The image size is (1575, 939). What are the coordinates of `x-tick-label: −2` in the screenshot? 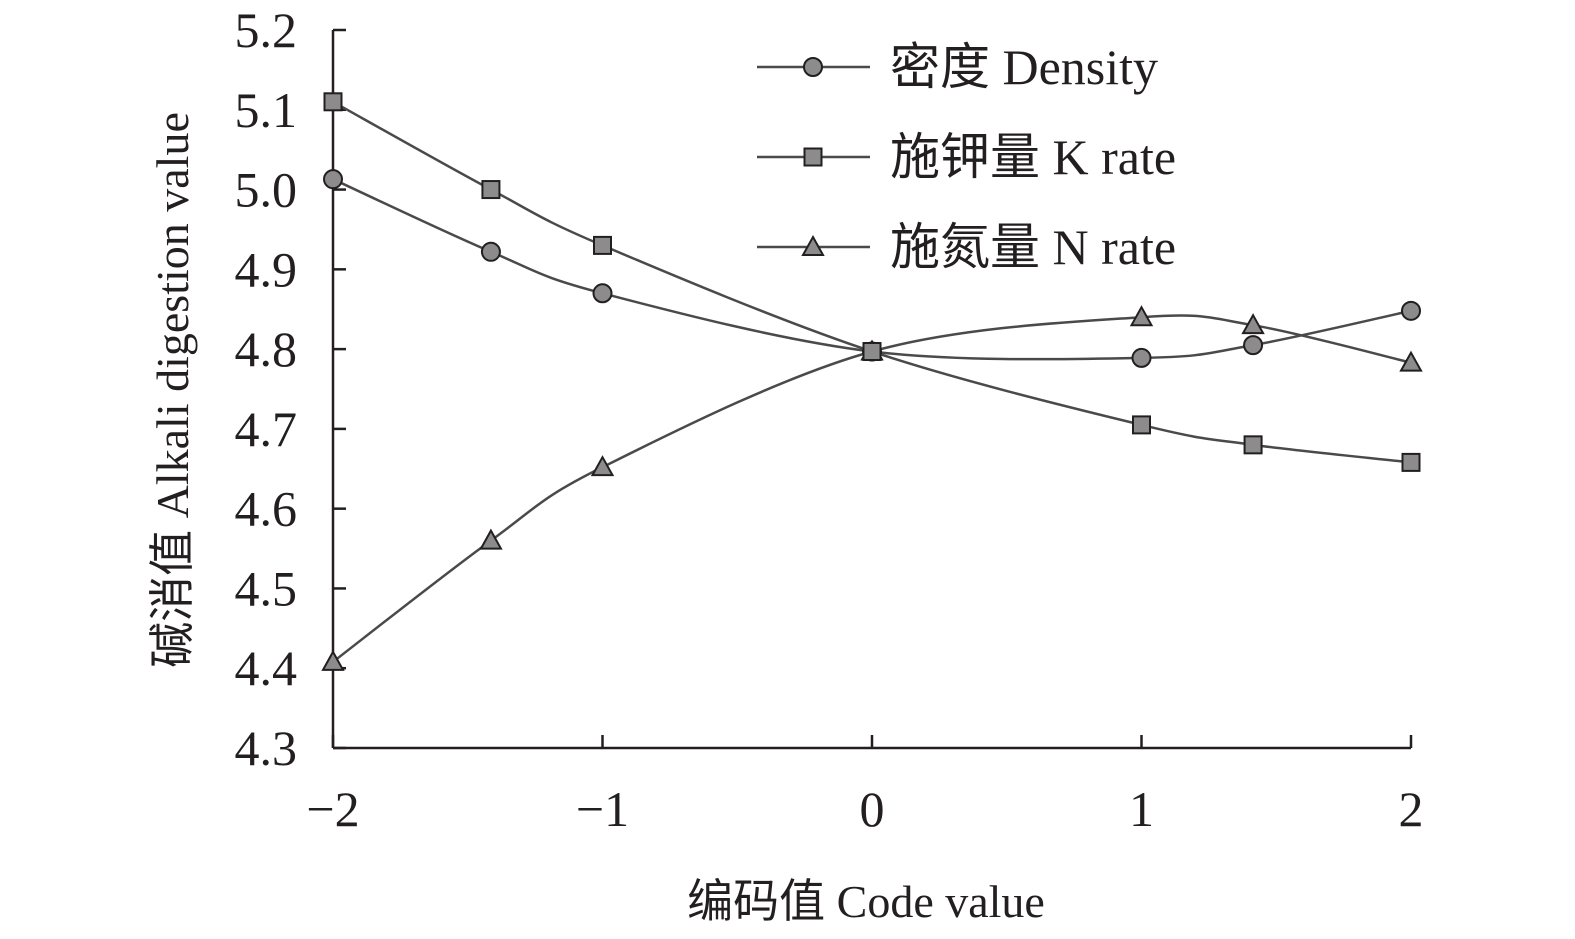 It's located at (332, 809).